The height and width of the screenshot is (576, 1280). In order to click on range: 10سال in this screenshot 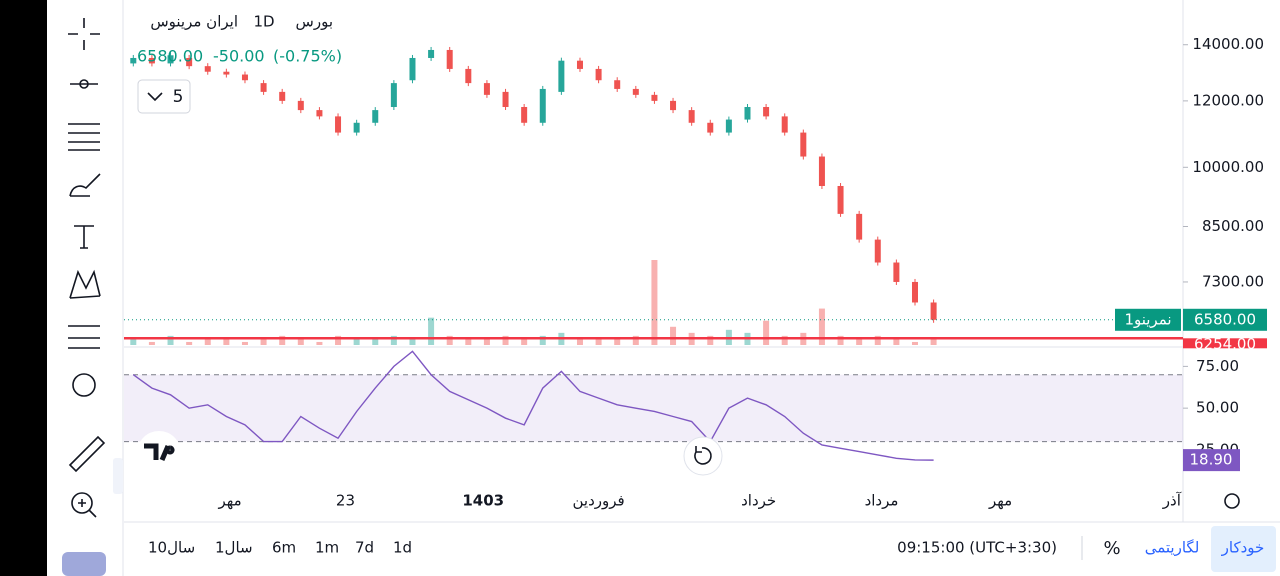, I will do `click(171, 548)`.